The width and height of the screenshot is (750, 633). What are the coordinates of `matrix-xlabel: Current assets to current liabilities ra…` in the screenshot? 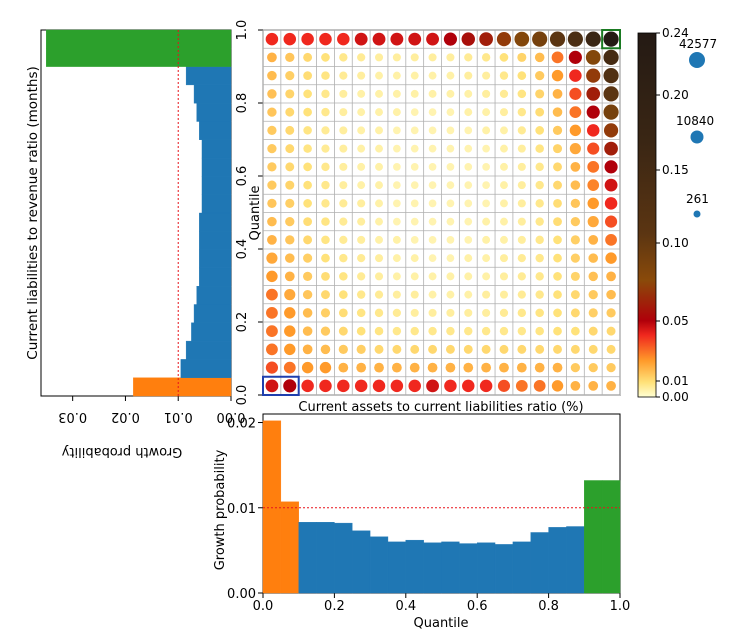 It's located at (440, 407).